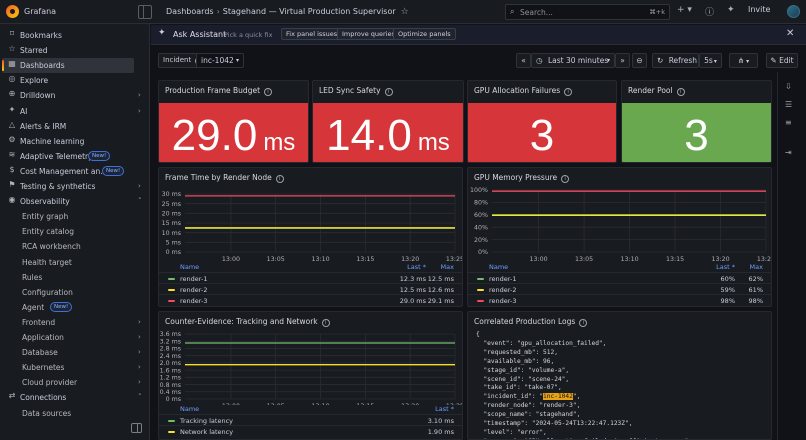  I want to click on sidebar-item-explore: ◎ Explore, so click(68, 80).